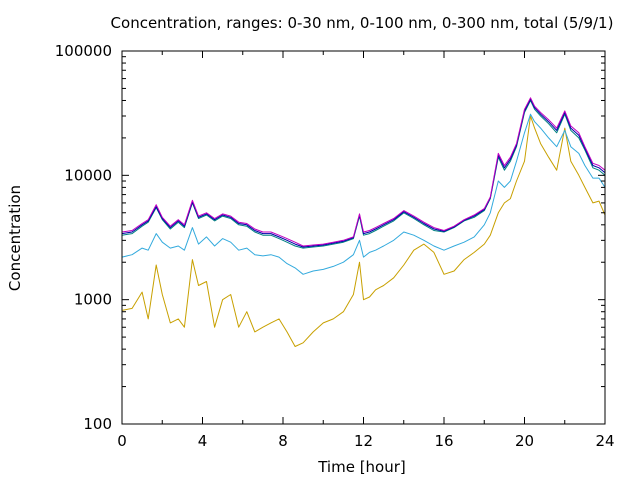  What do you see at coordinates (15, 238) in the screenshot?
I see `y-axis-label: Concentration` at bounding box center [15, 238].